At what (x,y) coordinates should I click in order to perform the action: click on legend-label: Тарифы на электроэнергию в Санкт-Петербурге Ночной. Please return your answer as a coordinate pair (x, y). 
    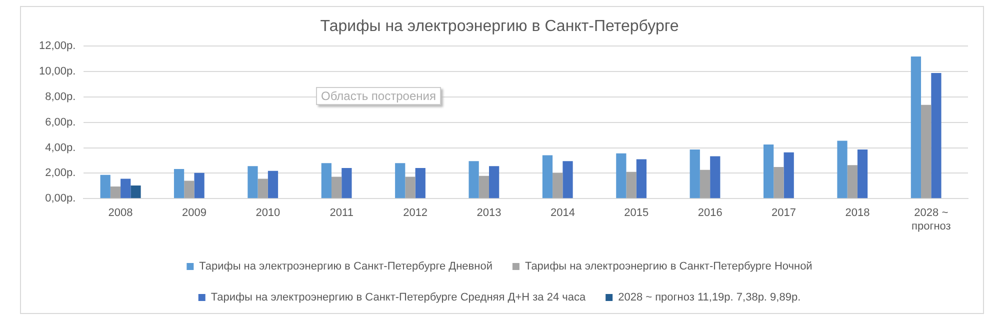
    Looking at the image, I should click on (668, 266).